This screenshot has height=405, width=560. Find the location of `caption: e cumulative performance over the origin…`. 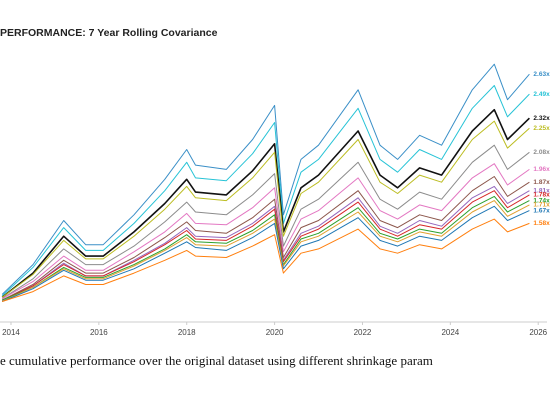

caption: e cumulative performance over the origin… is located at coordinates (216, 360).